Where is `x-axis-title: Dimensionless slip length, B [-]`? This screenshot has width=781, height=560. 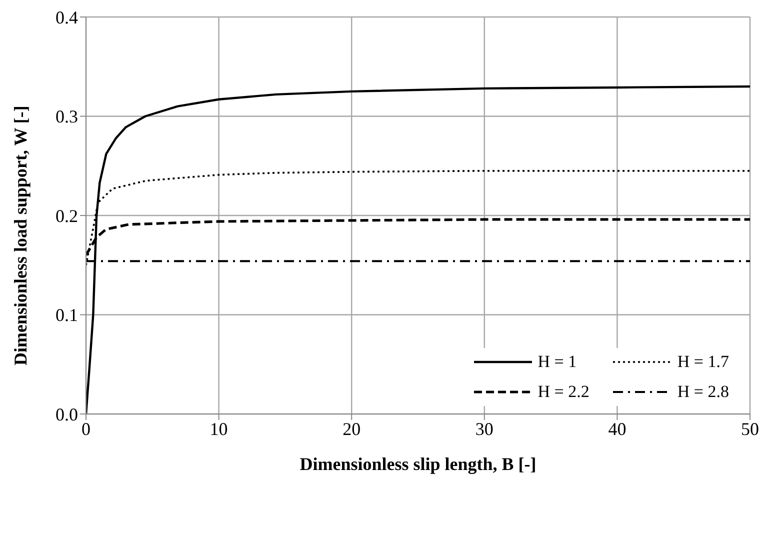
x-axis-title: Dimensionless slip length, B [-] is located at coordinates (418, 464).